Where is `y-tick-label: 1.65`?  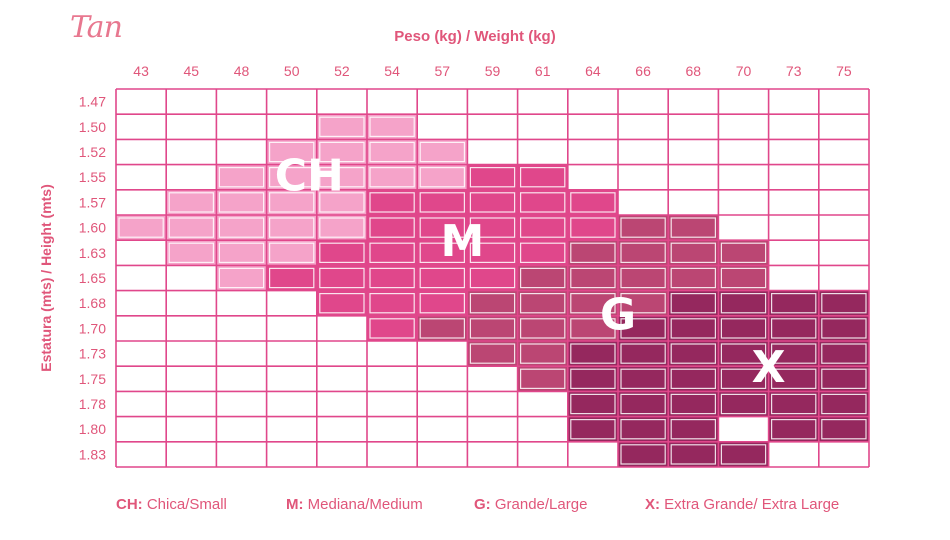
y-tick-label: 1.65 is located at coordinates (92, 278).